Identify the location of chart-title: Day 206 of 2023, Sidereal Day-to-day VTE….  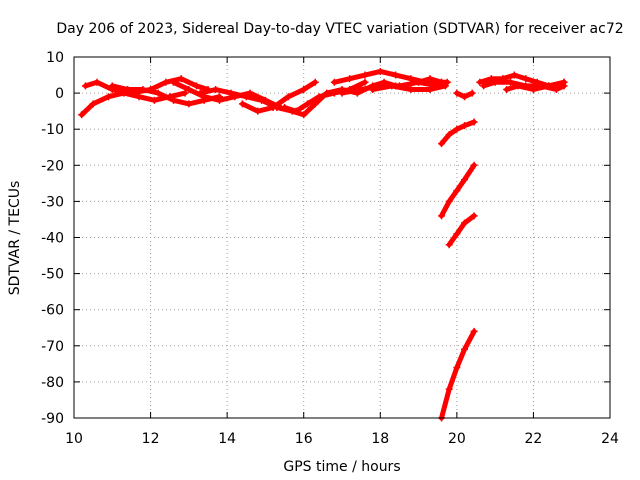
(339, 29).